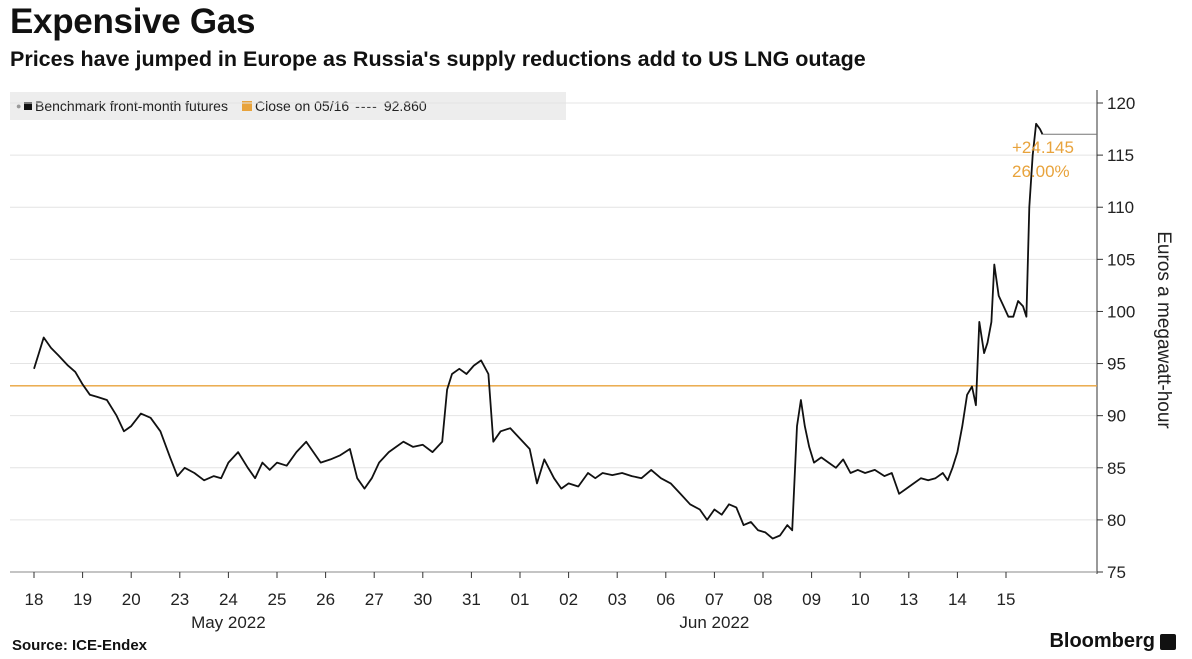  What do you see at coordinates (366, 106) in the screenshot?
I see `legend-dash-icon: ----` at bounding box center [366, 106].